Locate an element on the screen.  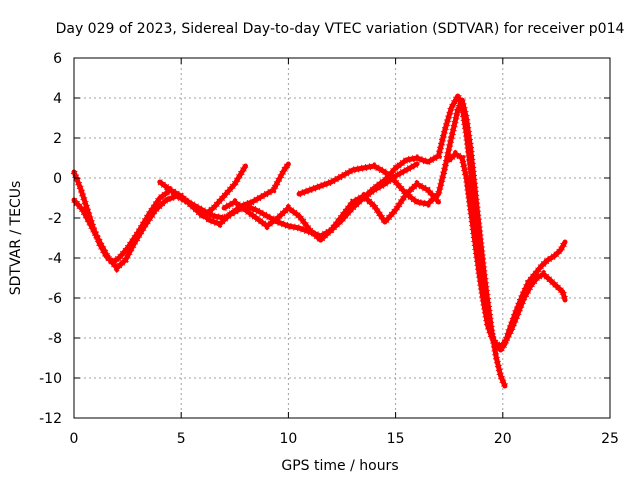
x-tick-label: 15 is located at coordinates (396, 439).